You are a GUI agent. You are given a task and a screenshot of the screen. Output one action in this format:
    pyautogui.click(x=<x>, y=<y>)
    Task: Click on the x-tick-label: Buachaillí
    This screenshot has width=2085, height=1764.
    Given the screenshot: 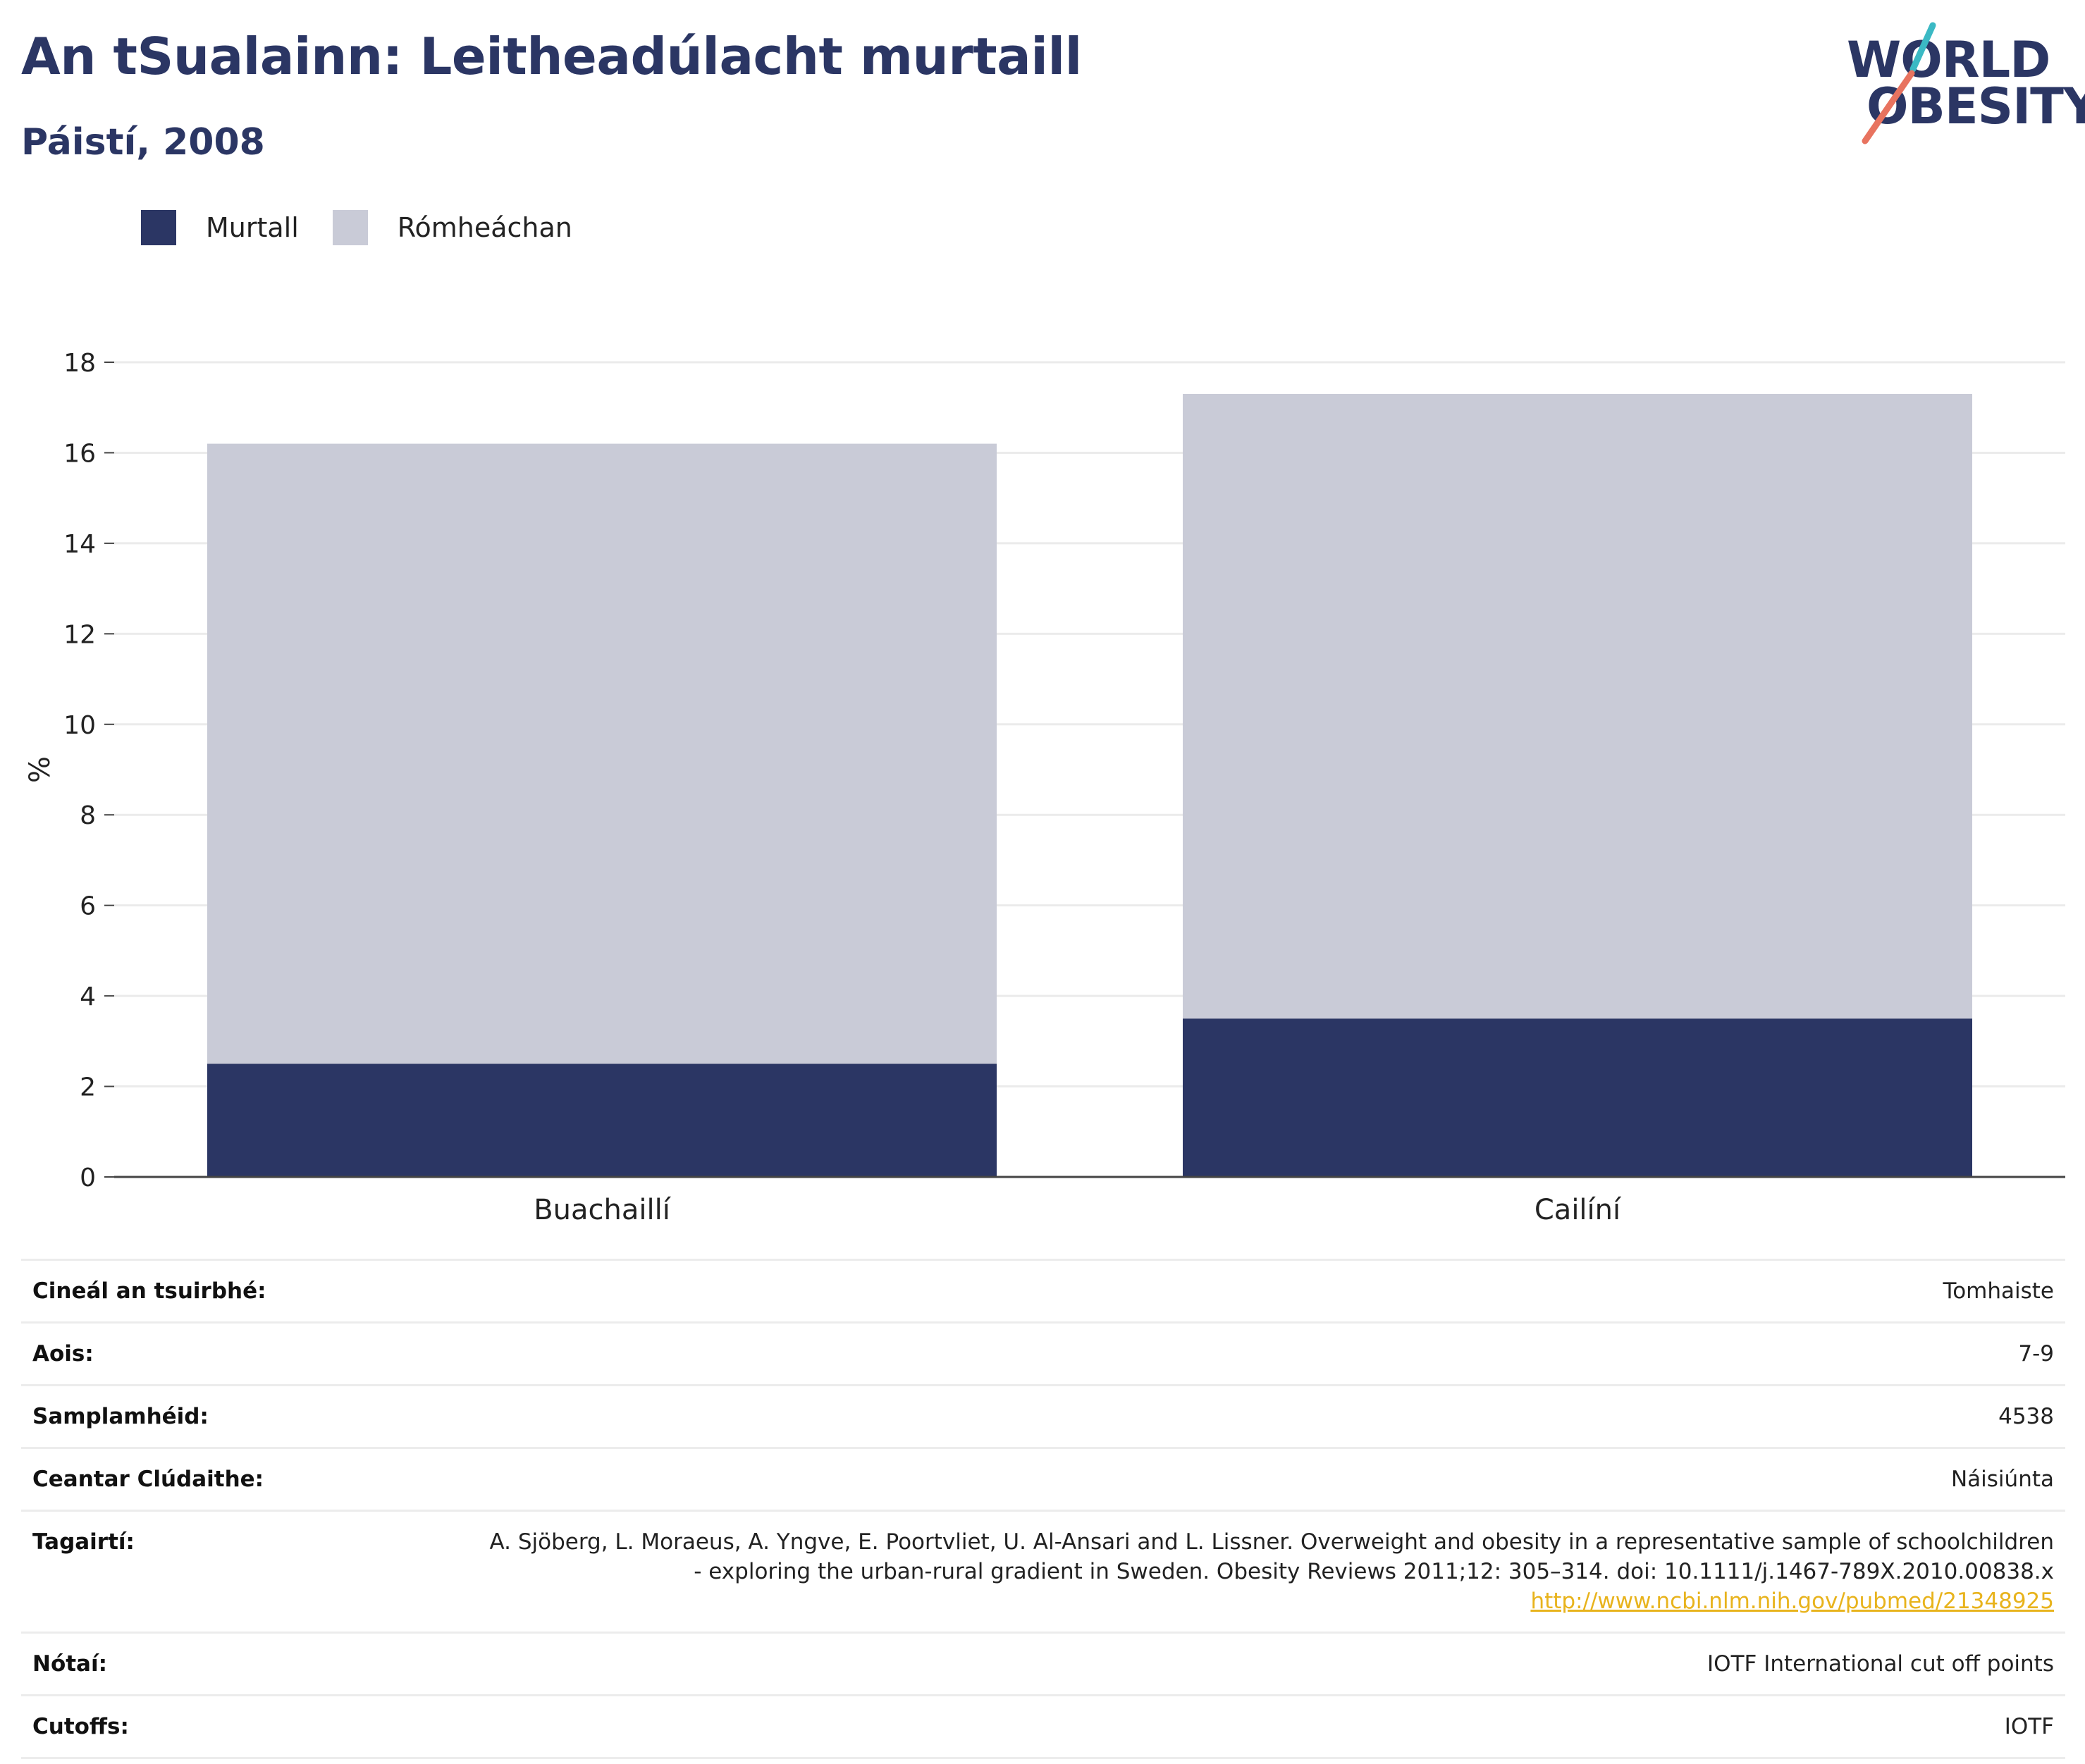 What is the action you would take?
    pyautogui.click(x=603, y=1210)
    